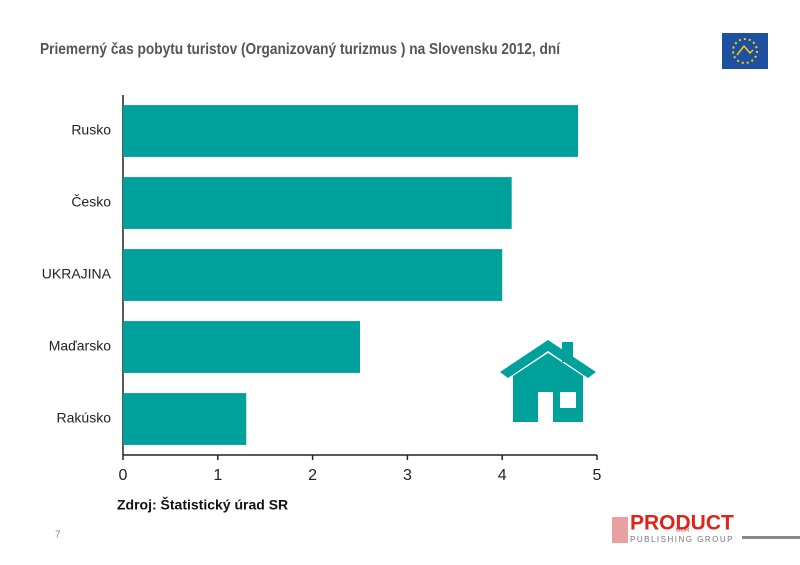 Image resolution: width=800 pixels, height=565 pixels. I want to click on logo-subtitle: PUBLISHING GROUP, so click(682, 539).